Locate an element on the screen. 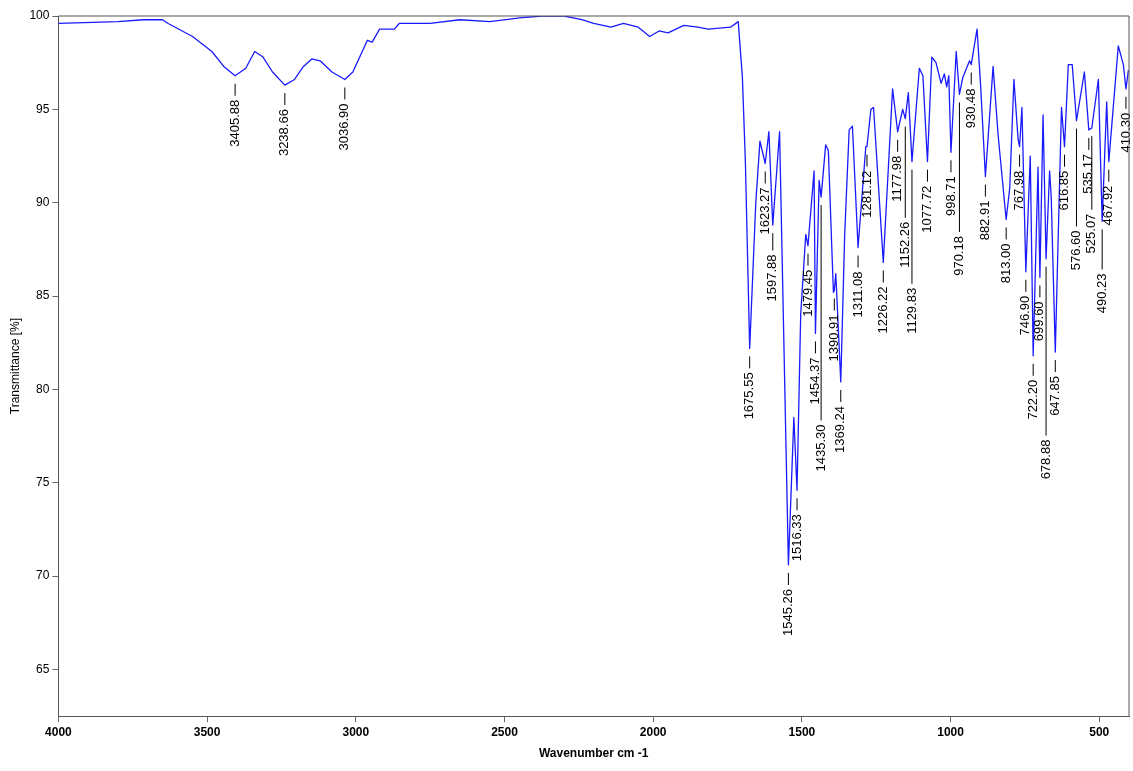  annotation: 930.48 is located at coordinates (970, 108).